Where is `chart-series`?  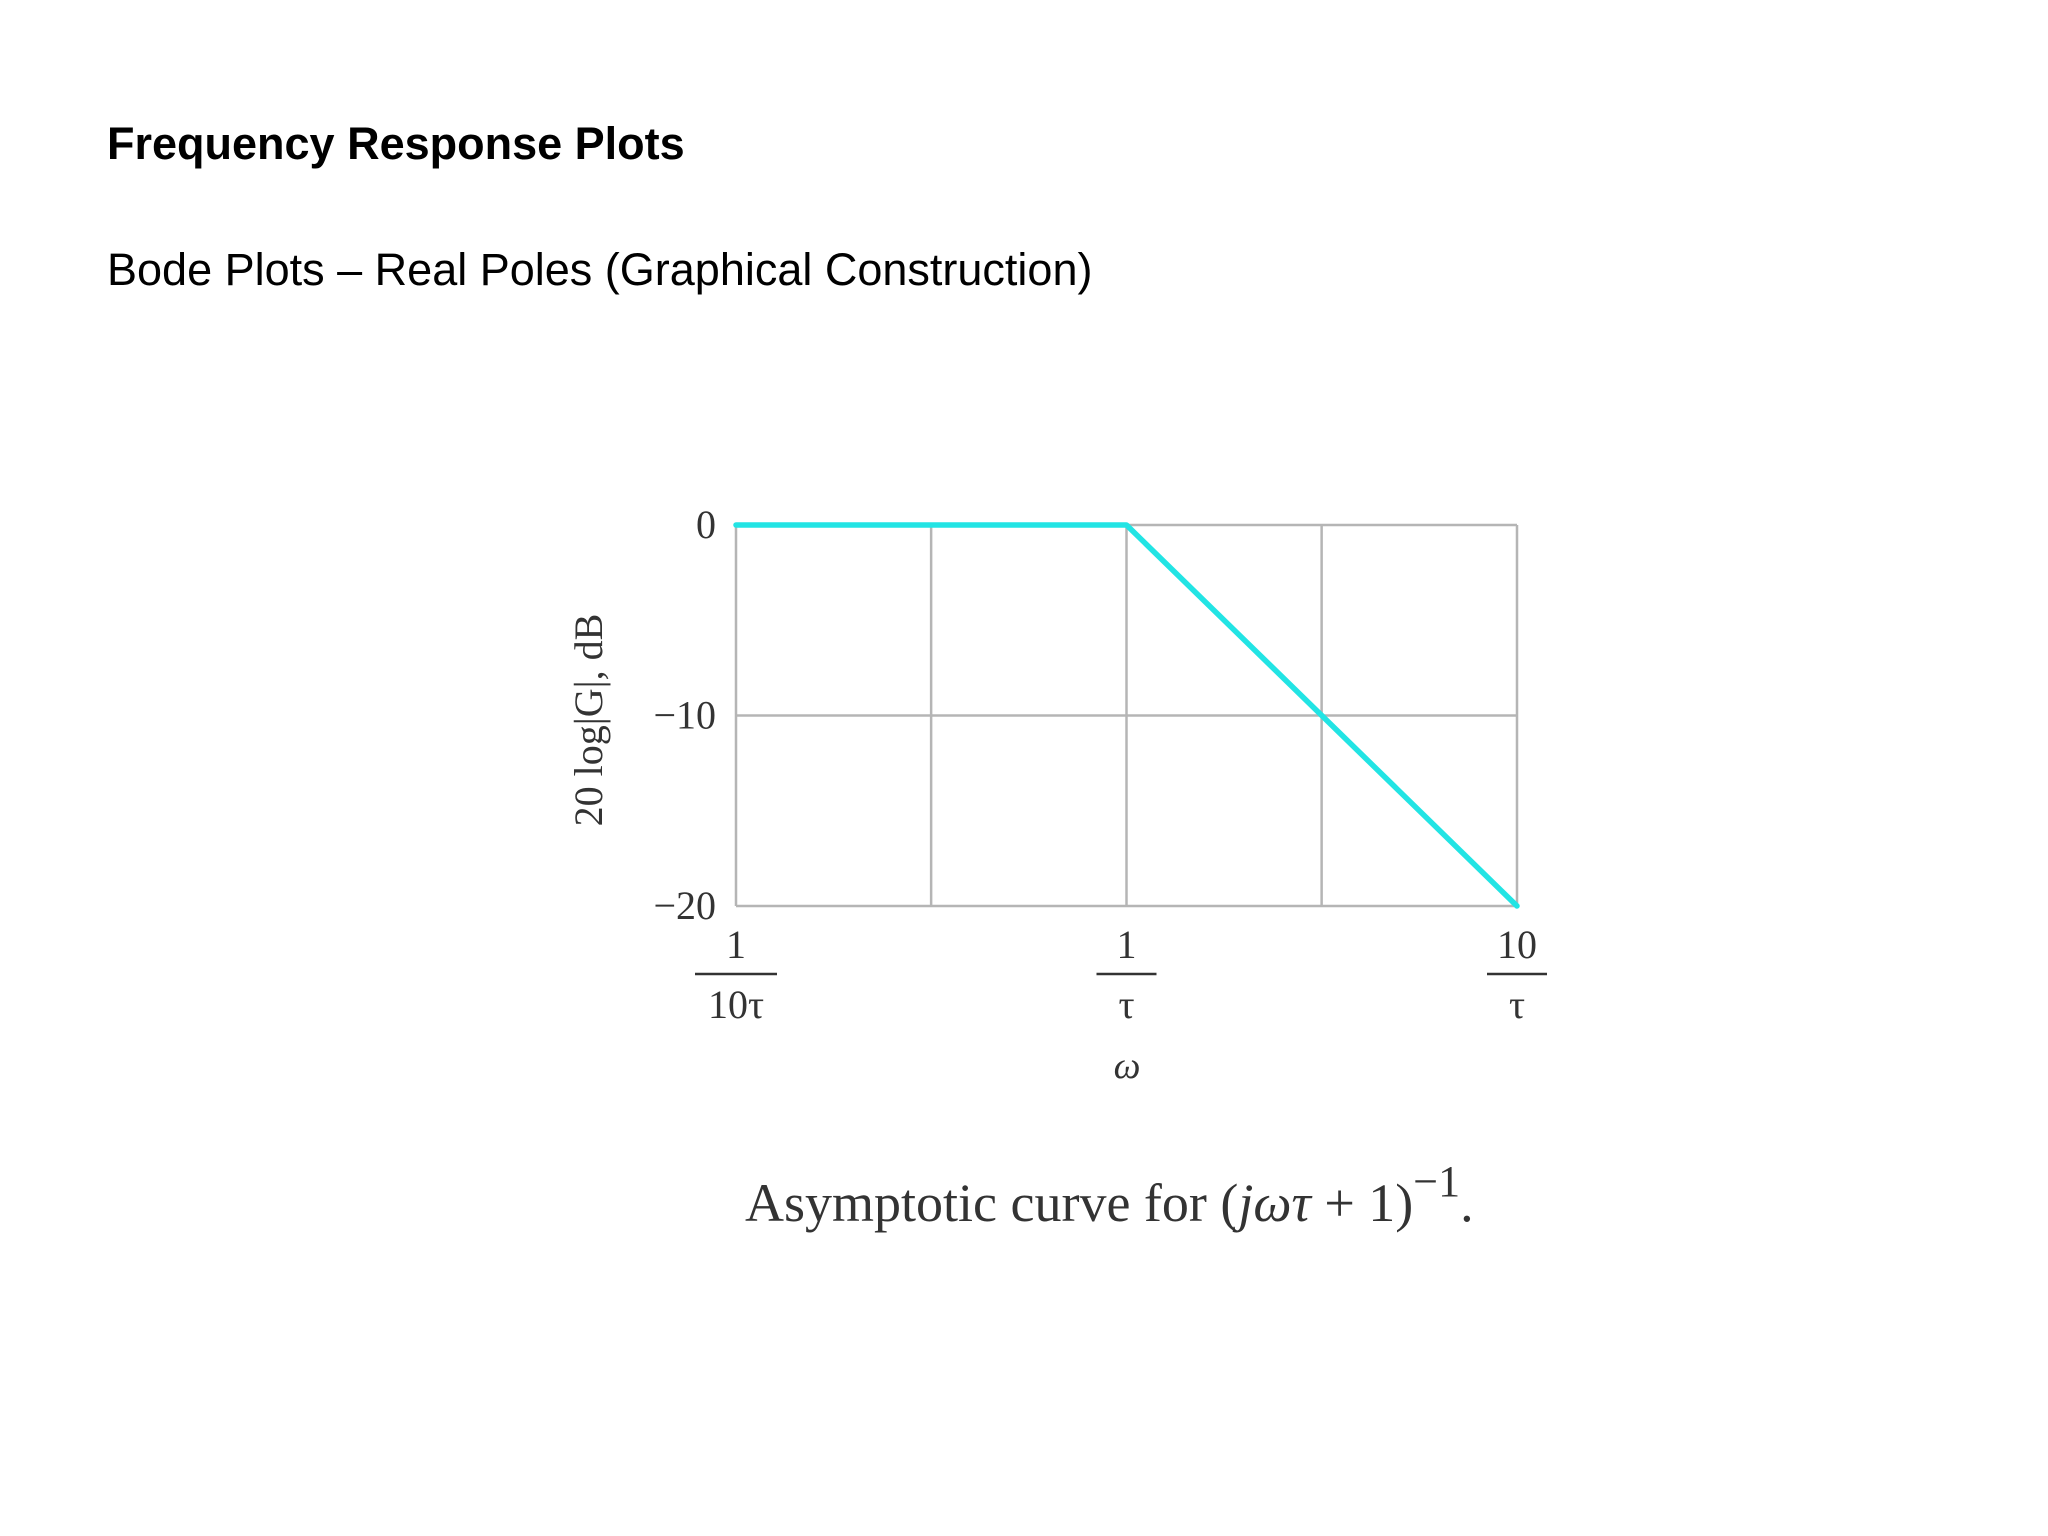 chart-series is located at coordinates (1126, 715).